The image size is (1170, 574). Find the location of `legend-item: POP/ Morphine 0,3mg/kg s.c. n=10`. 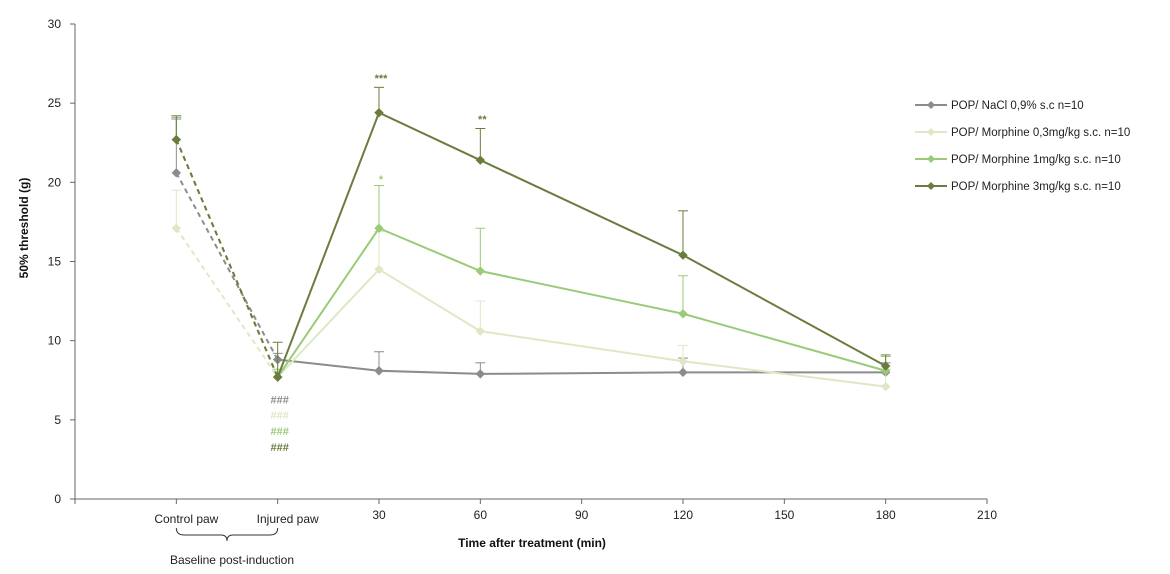

legend-item: POP/ Morphine 0,3mg/kg s.c. n=10 is located at coordinates (1022, 133).